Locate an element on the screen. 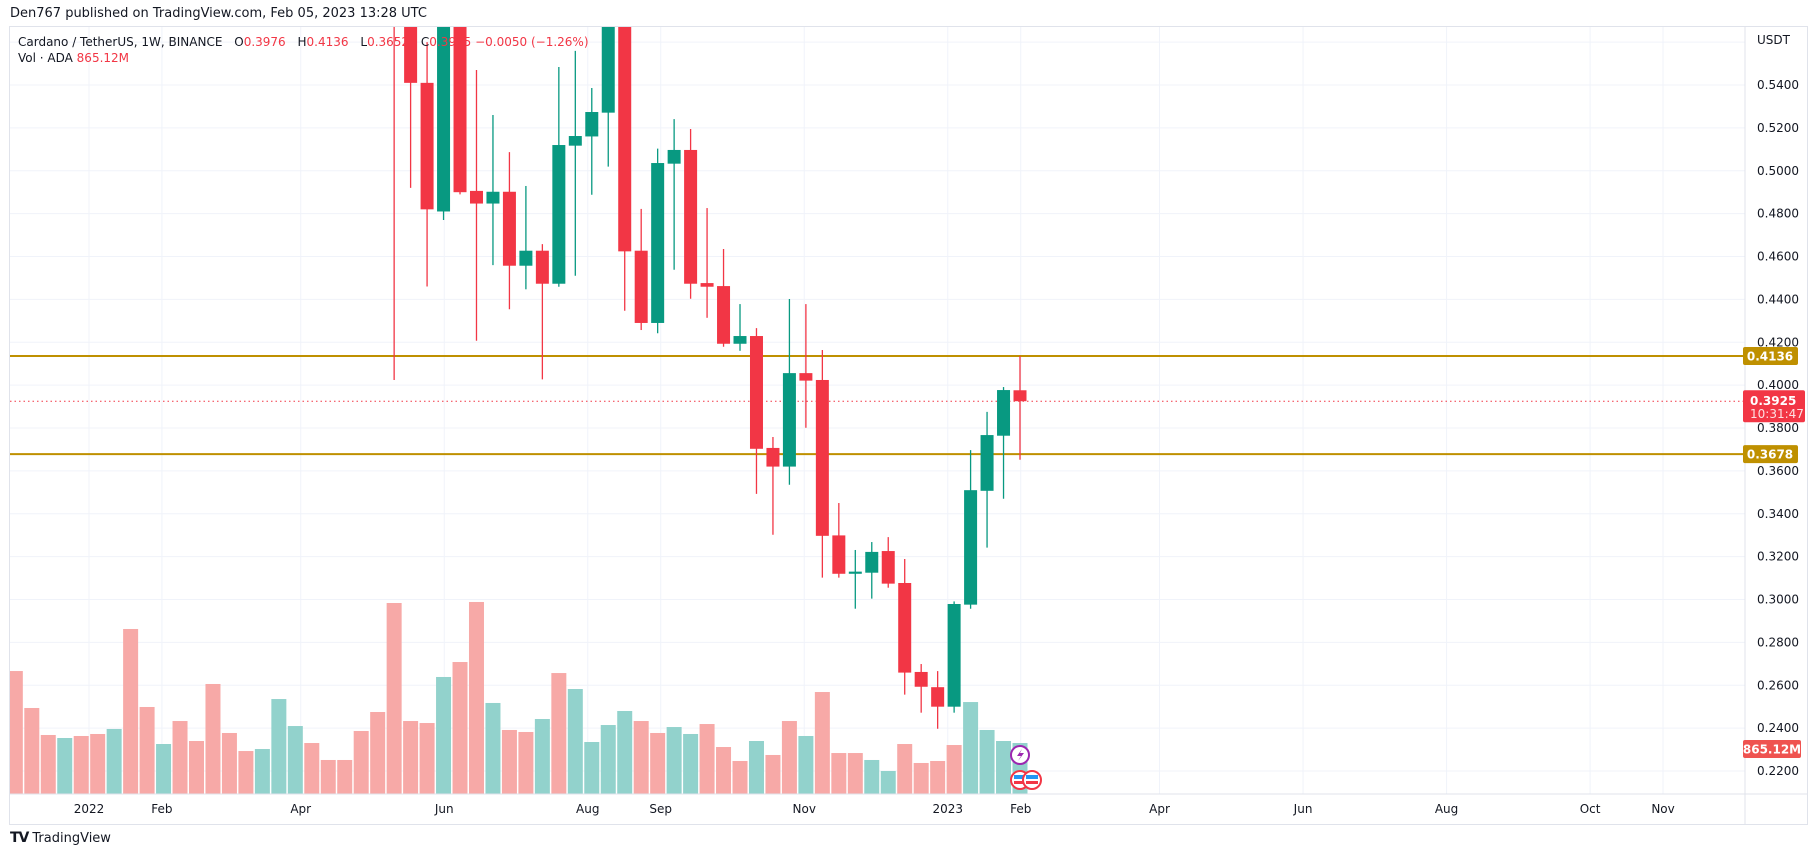 The width and height of the screenshot is (1818, 857). price-tick-label: 0.5200 is located at coordinates (1778, 128).